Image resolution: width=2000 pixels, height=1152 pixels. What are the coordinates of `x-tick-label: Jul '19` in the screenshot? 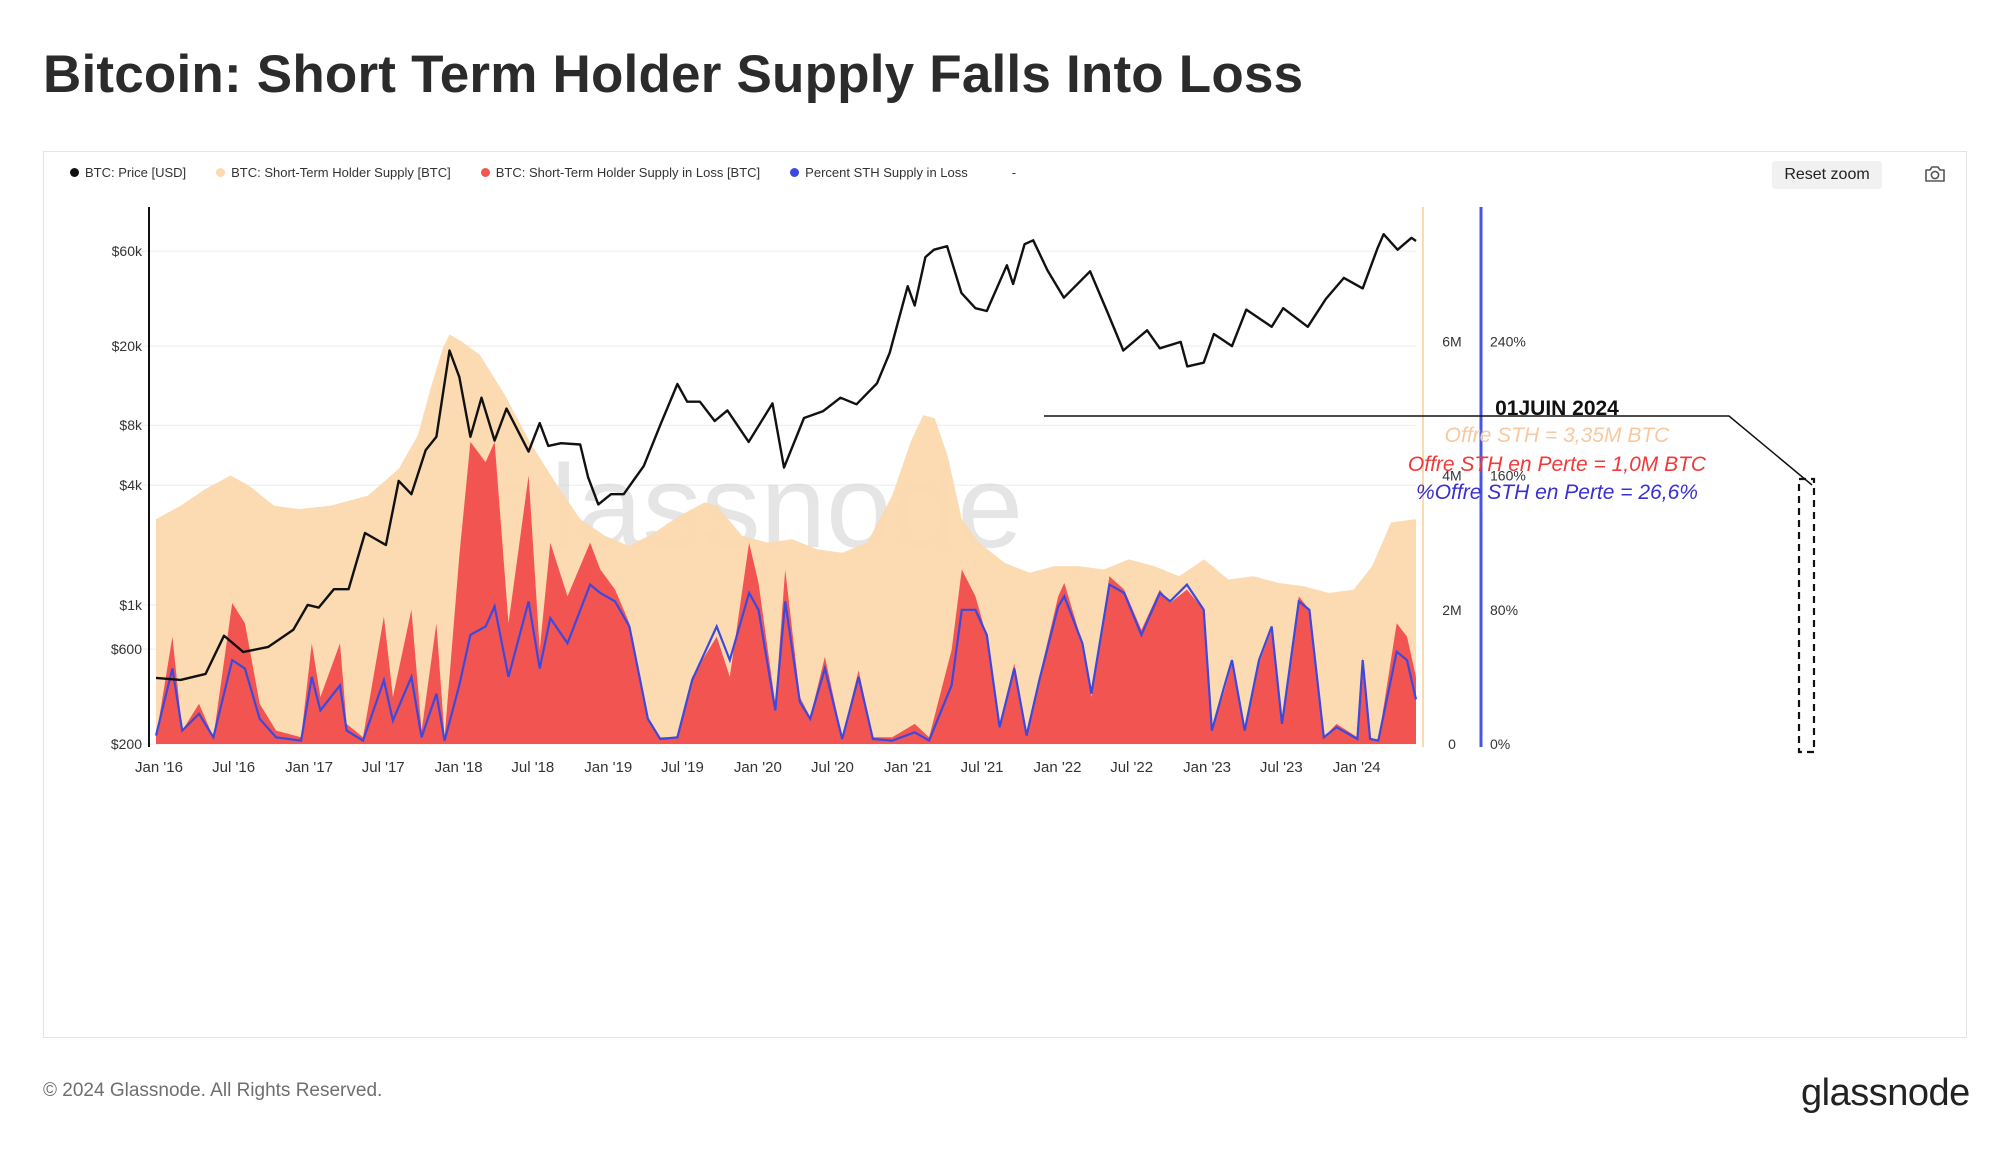 It's located at (682, 767).